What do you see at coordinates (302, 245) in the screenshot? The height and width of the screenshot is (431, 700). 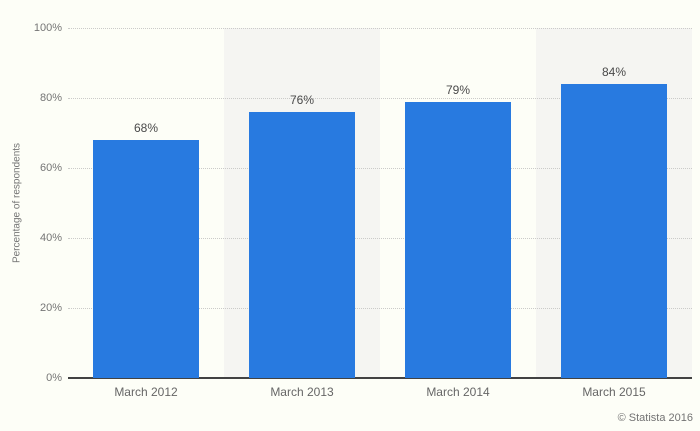 I see `bar-march-2013` at bounding box center [302, 245].